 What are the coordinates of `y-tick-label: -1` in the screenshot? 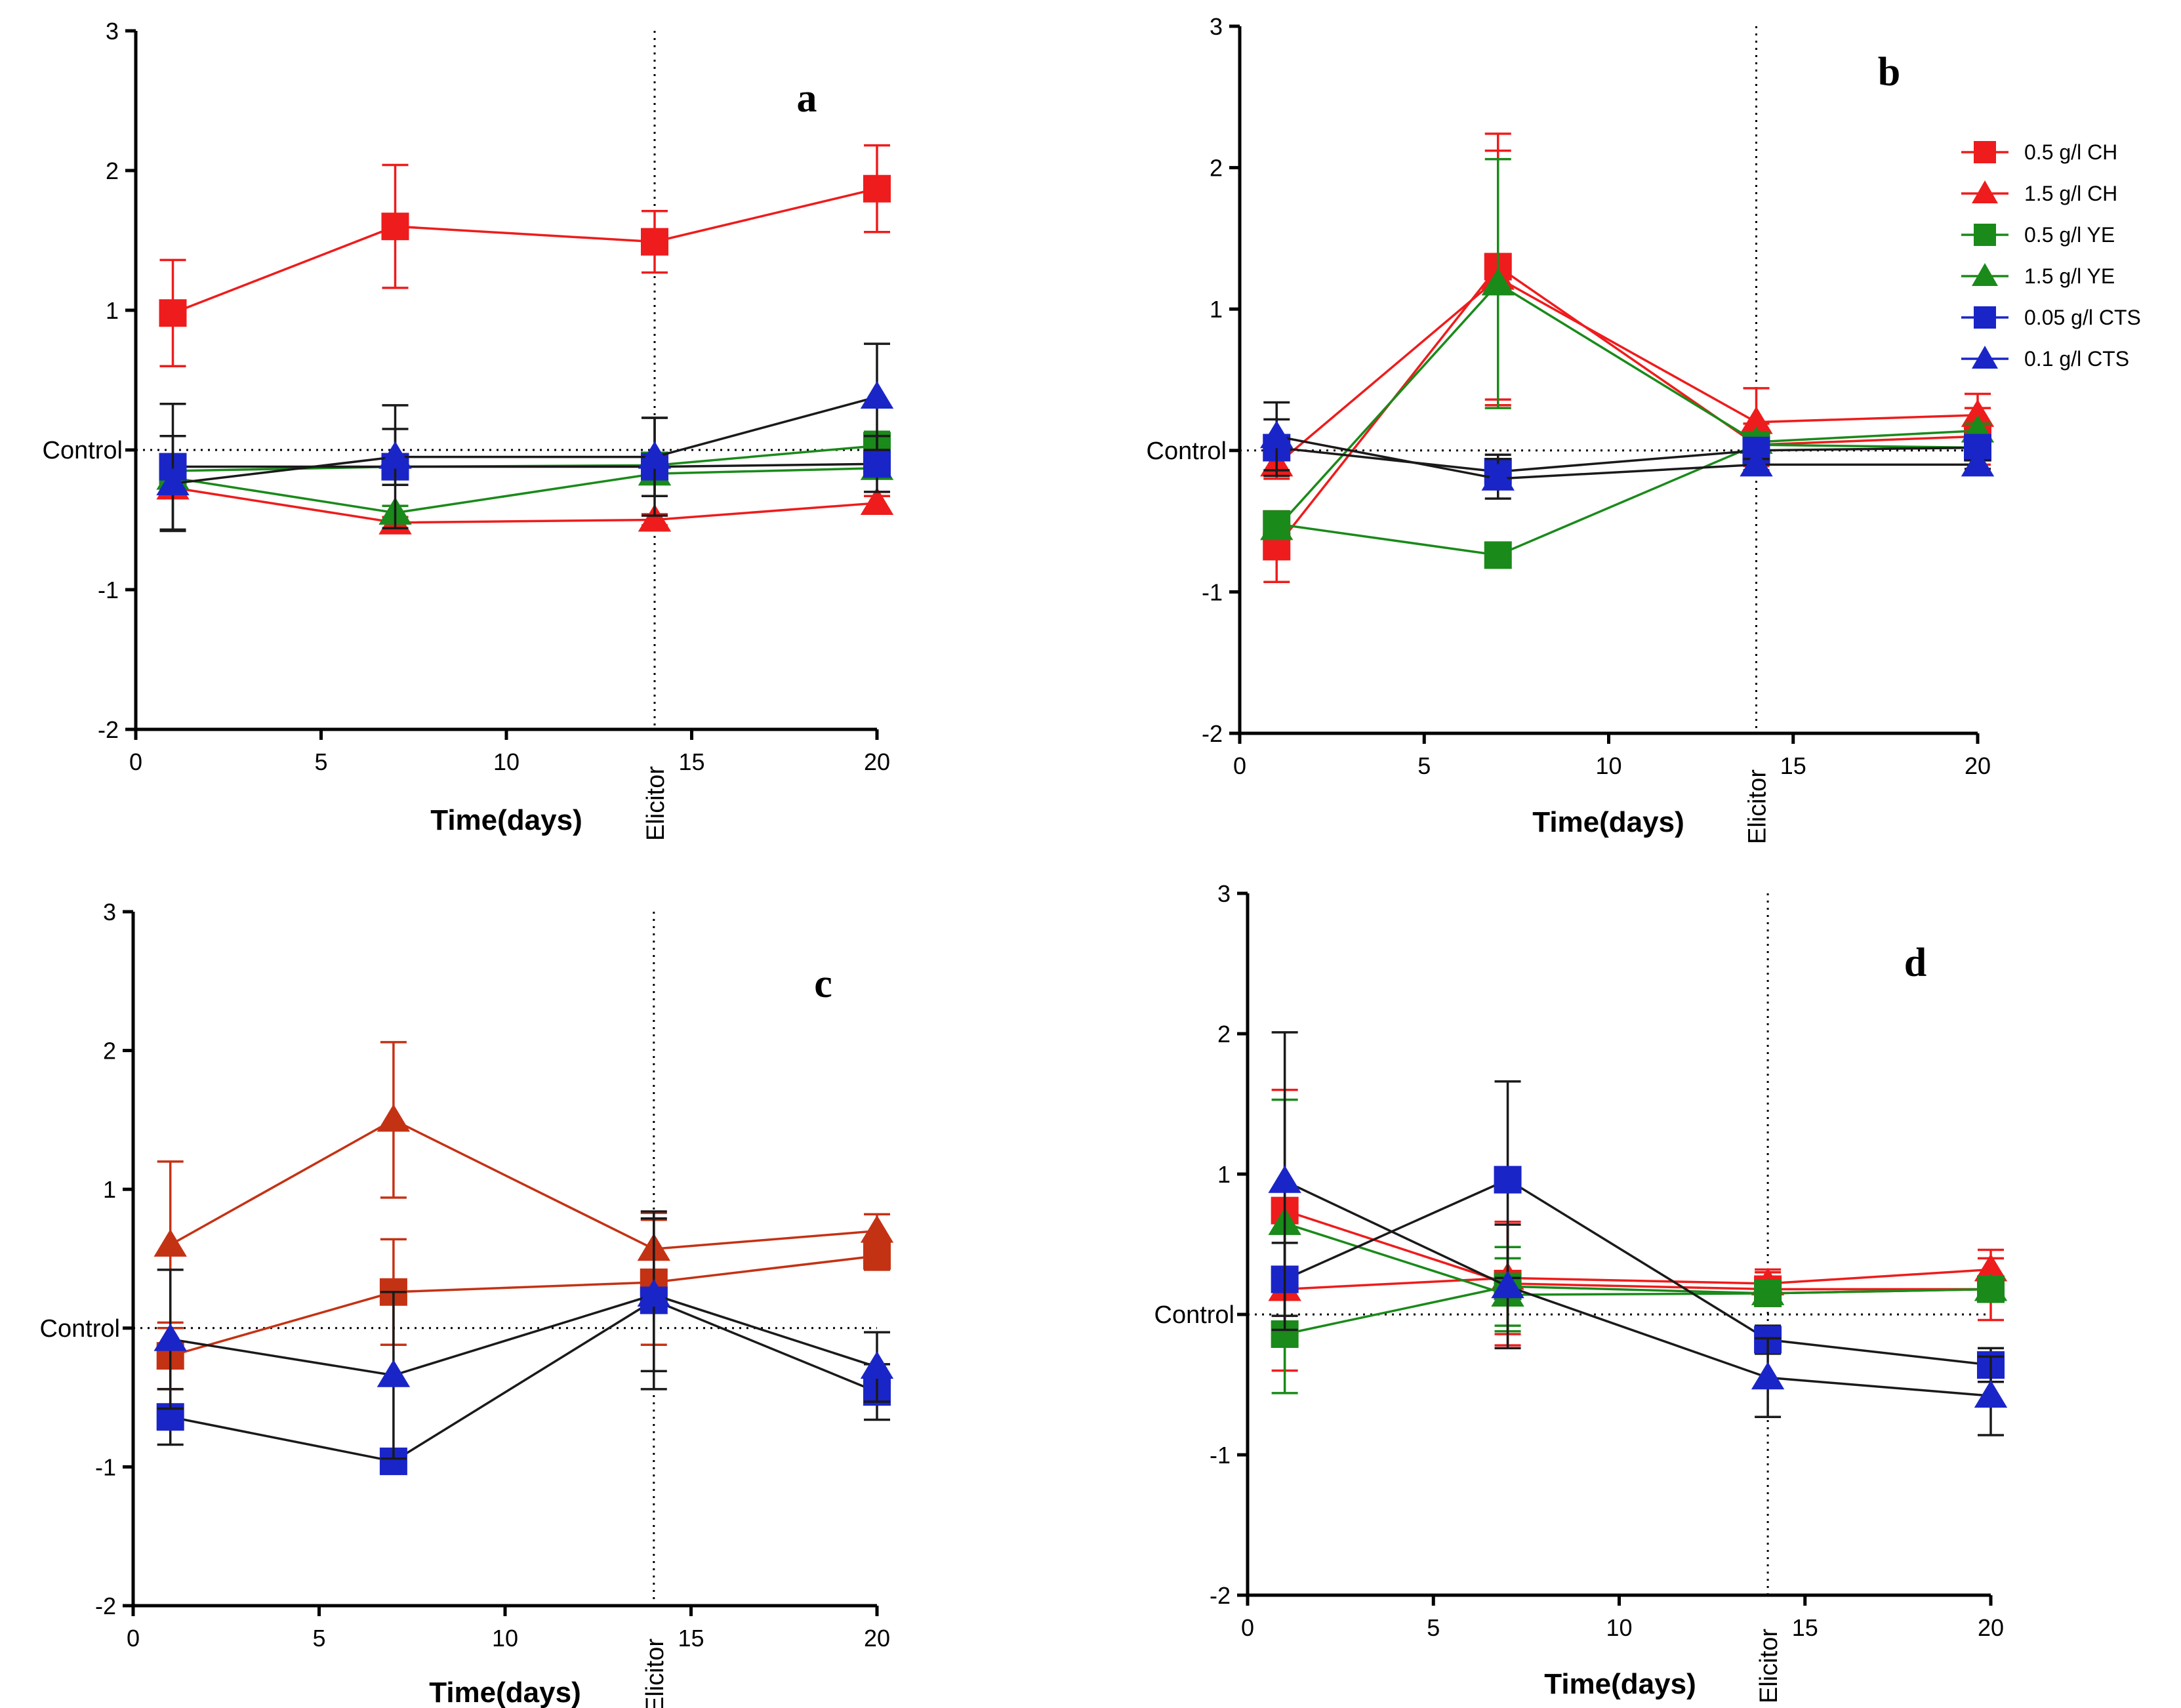 It's located at (1212, 592).